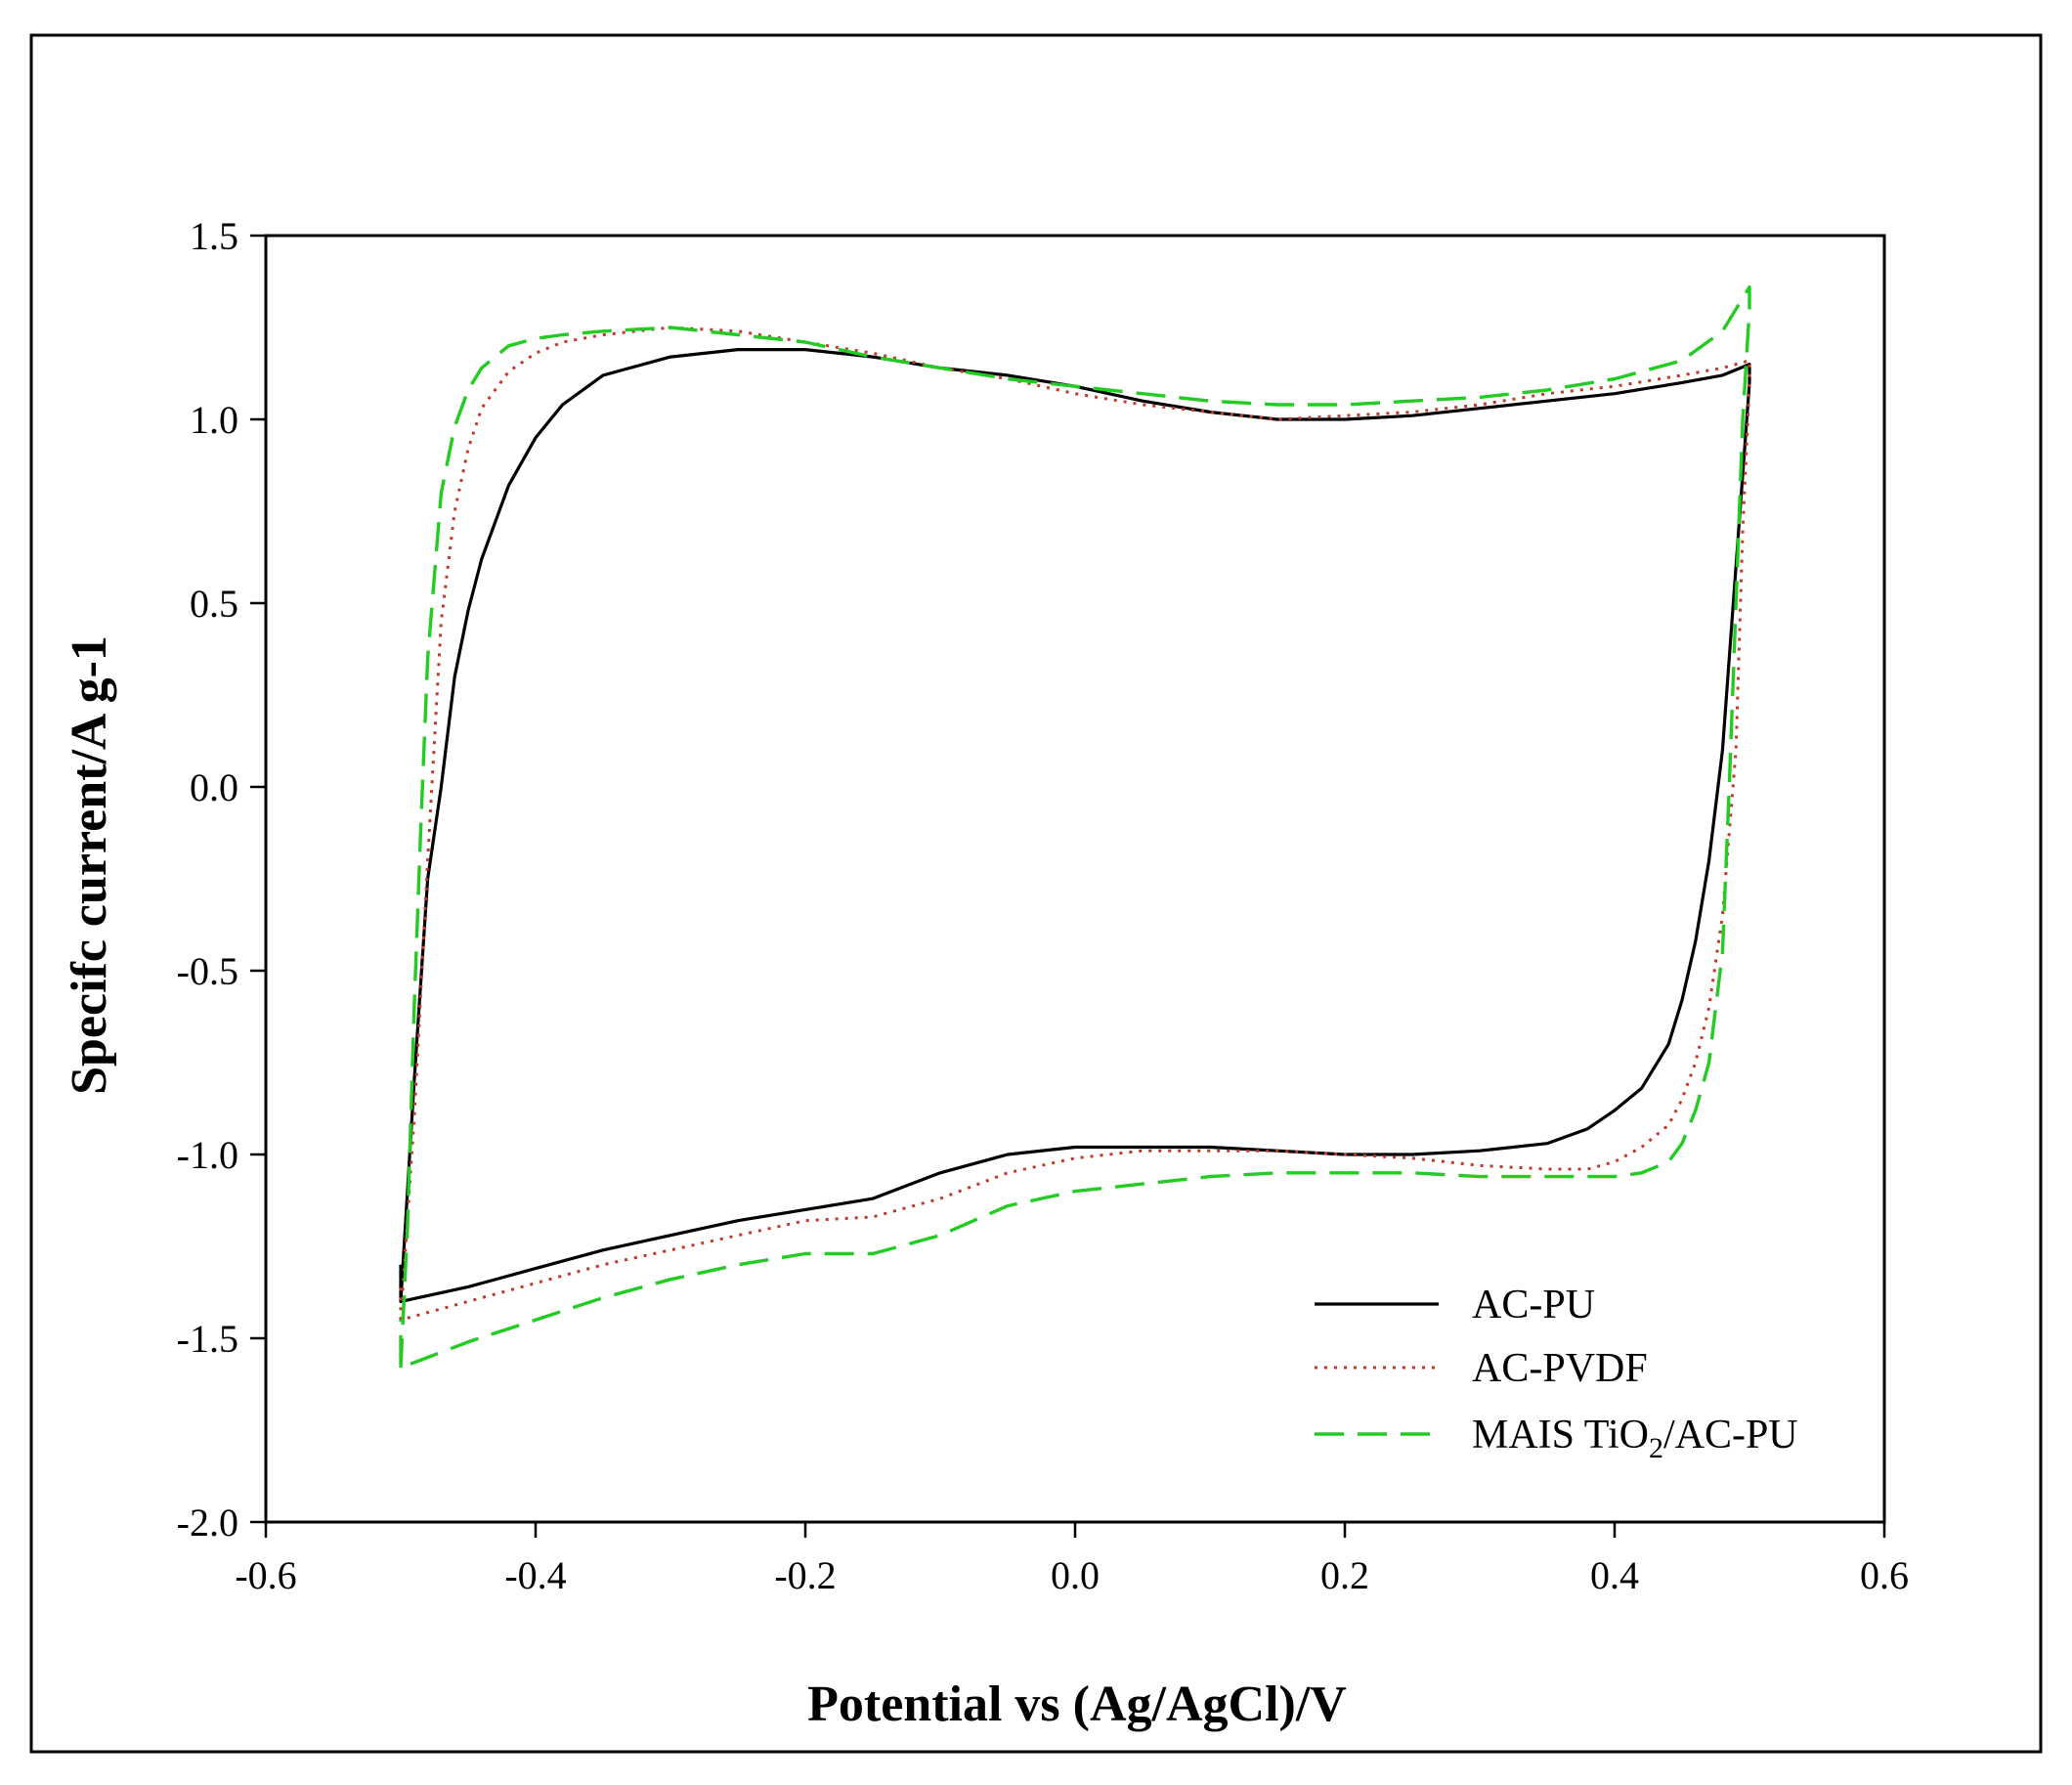 This screenshot has width=2072, height=1785. Describe the element at coordinates (1533, 1305) in the screenshot. I see `legend-label-1: AC-PU` at that location.